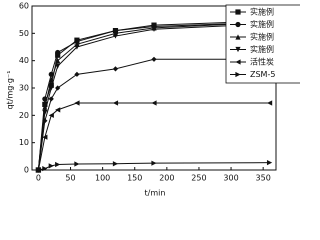 The height and width of the screenshot is (240, 320). What do you see at coordinates (24, 115) in the screenshot?
I see `y-tick-label: 20` at bounding box center [24, 115].